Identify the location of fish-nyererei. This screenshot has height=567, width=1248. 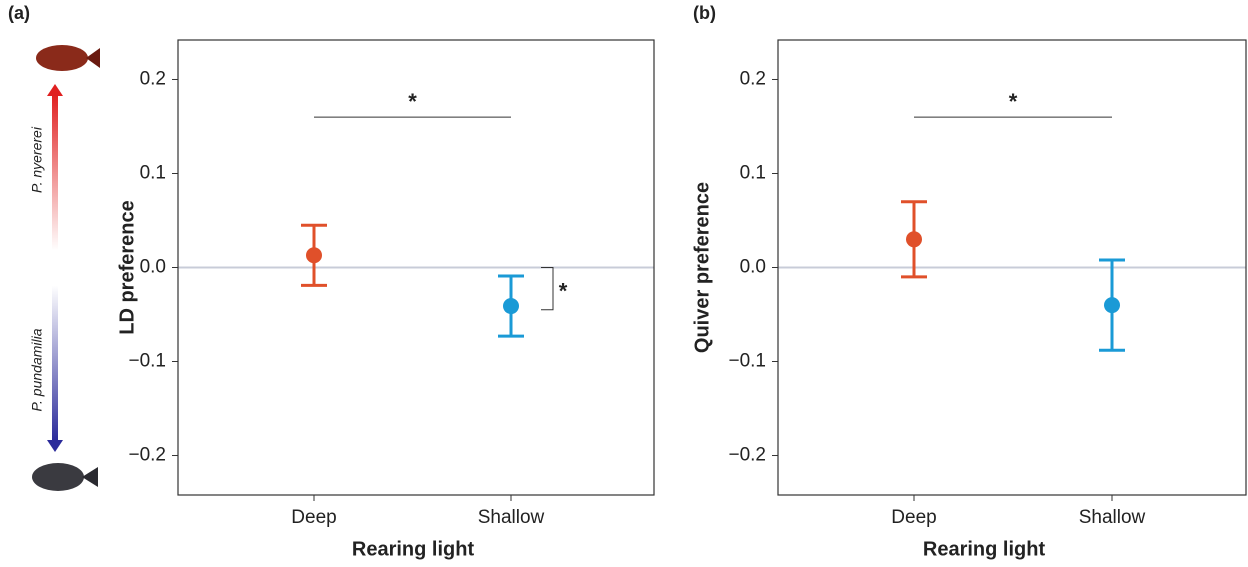
(62, 58).